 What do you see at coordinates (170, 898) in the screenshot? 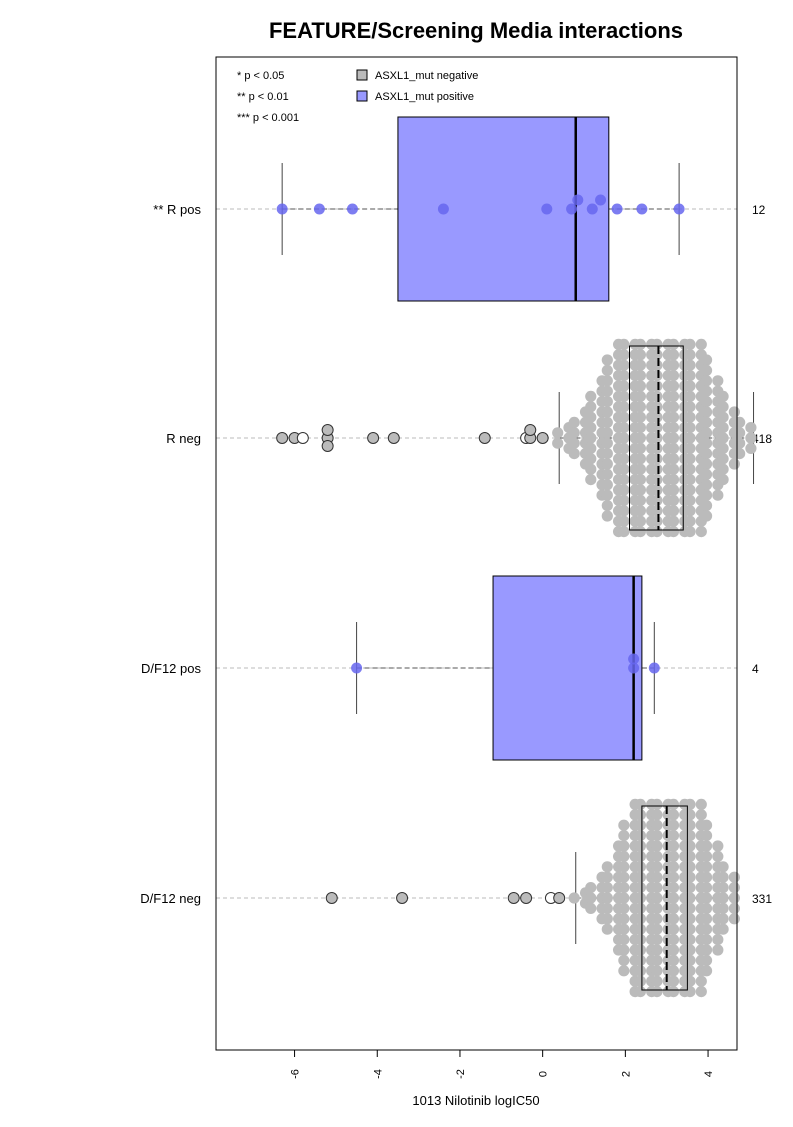
I see `group-label: D/F12 neg` at bounding box center [170, 898].